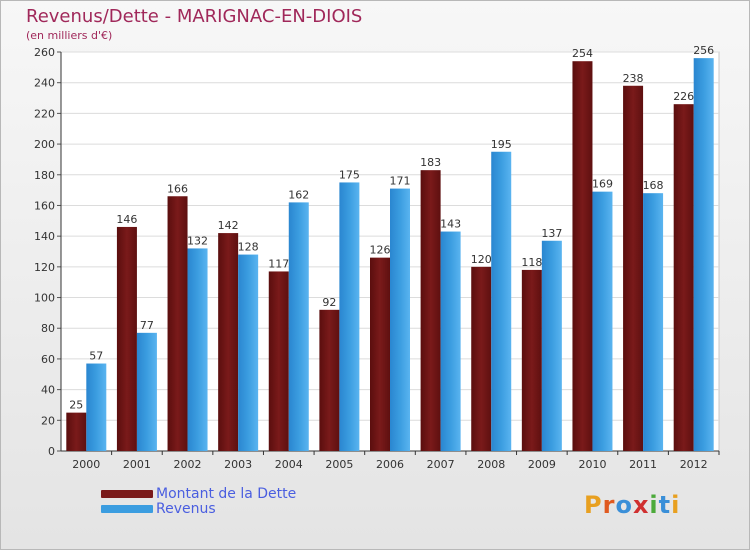 The image size is (750, 550). Describe the element at coordinates (593, 505) in the screenshot. I see `logo-letter: P` at that location.